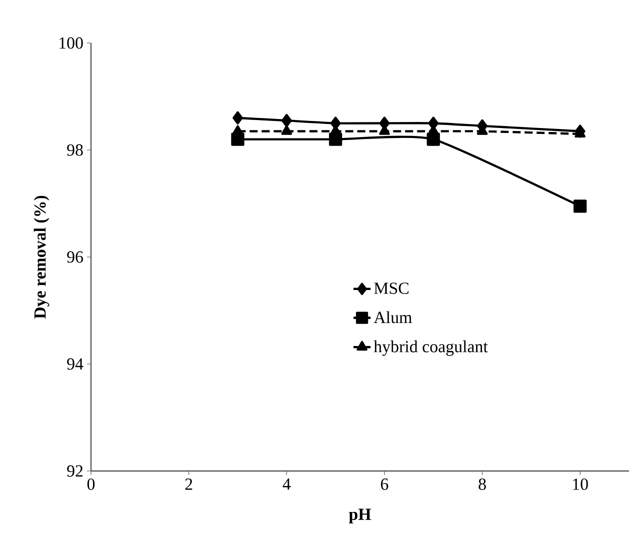  What do you see at coordinates (42, 257) in the screenshot?
I see `y-axis-title: Dye removal (%)` at bounding box center [42, 257].